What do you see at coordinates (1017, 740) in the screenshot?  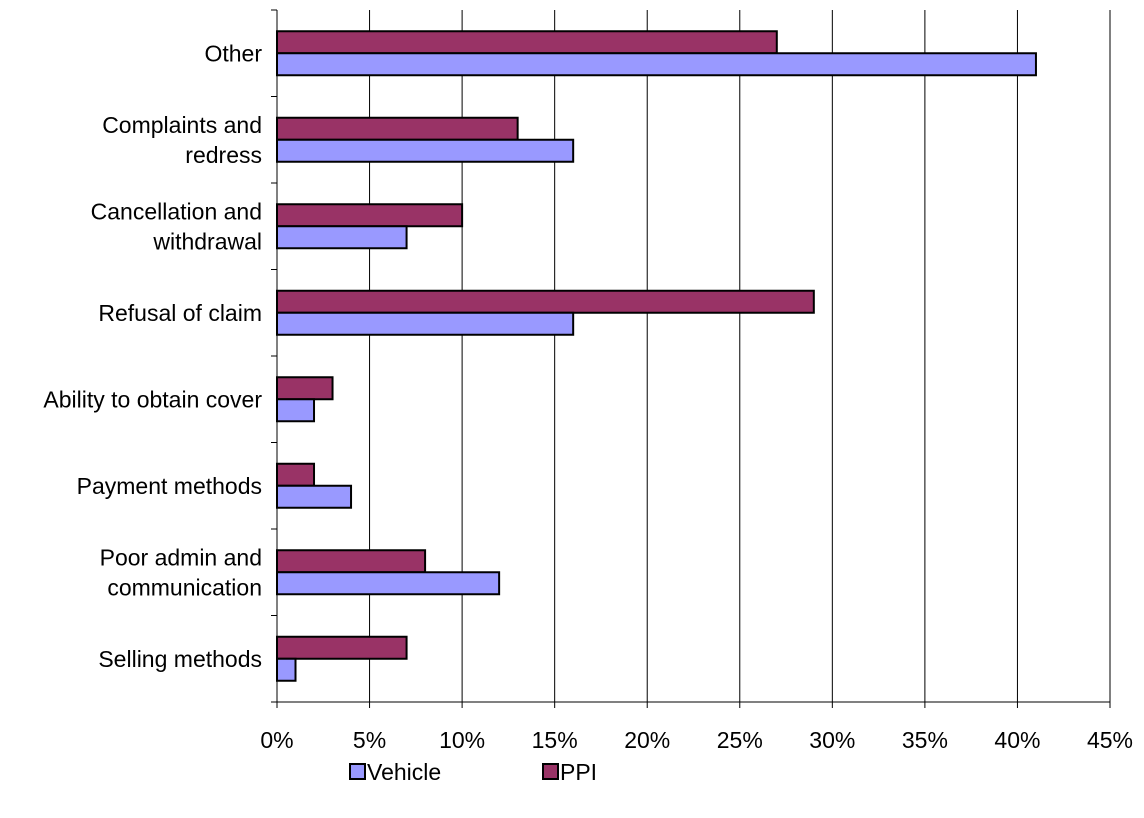 I see `x-tick-label: 40%` at bounding box center [1017, 740].